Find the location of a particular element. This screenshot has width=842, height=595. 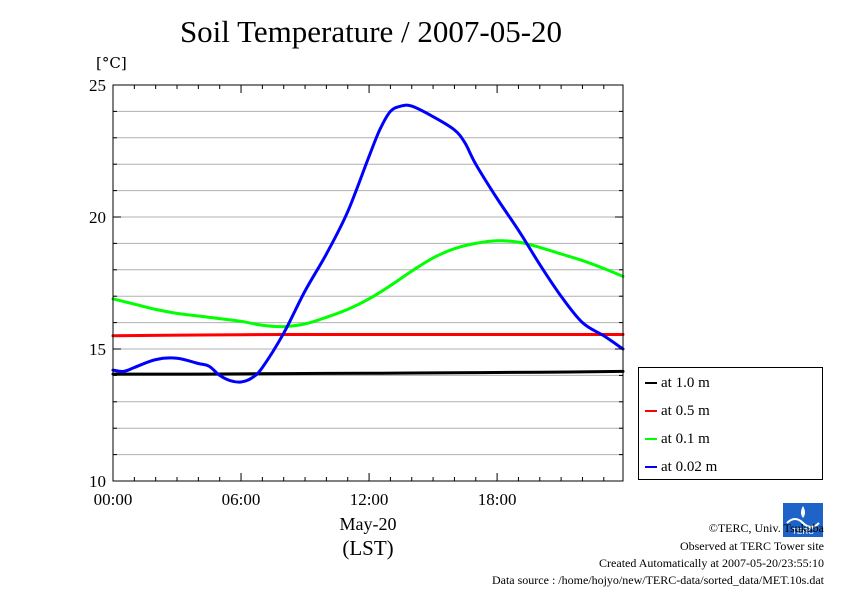

footer-credit: ©TERC, Univ. Tsukuba is located at coordinates (766, 528).